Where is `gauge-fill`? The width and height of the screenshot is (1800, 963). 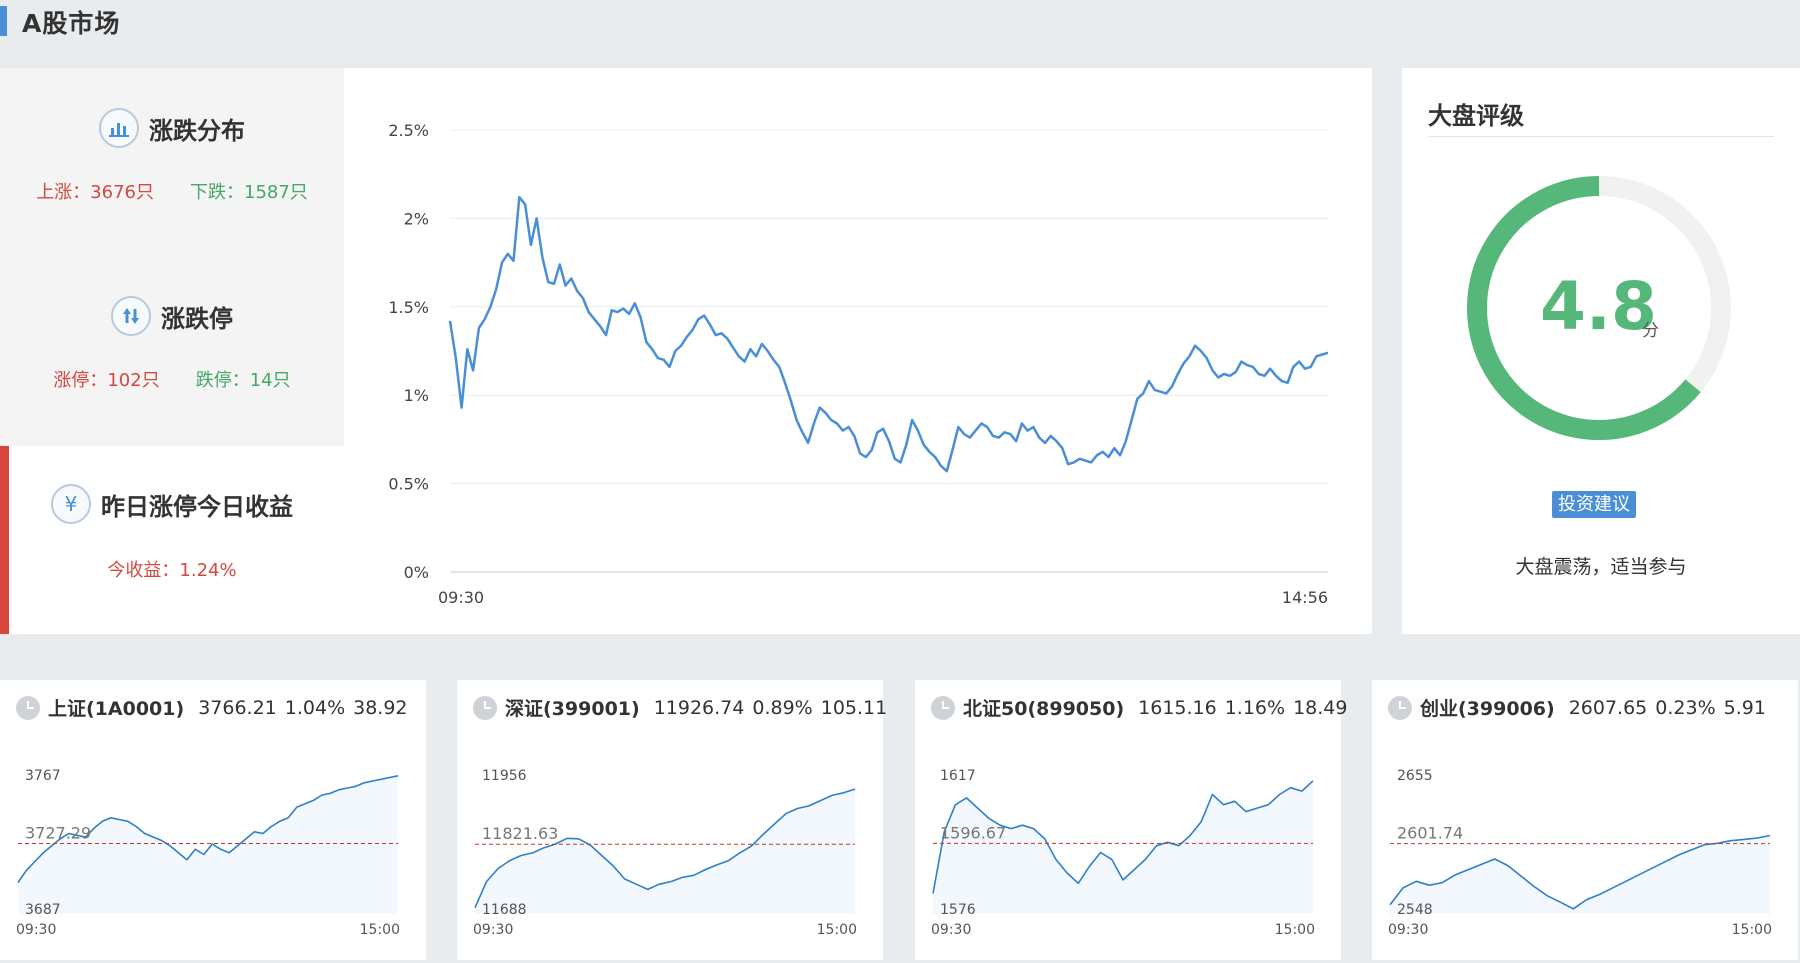
gauge-fill is located at coordinates (1584, 308).